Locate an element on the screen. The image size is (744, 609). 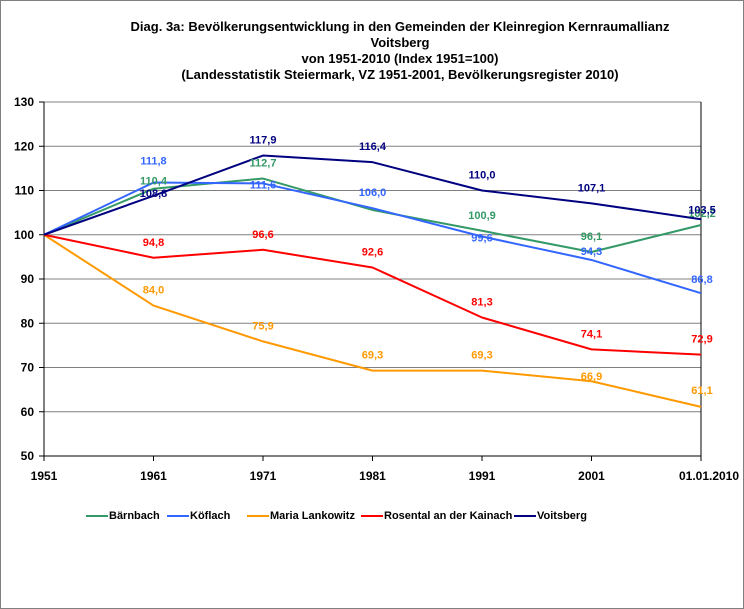
data-label: 61,1 is located at coordinates (701, 391).